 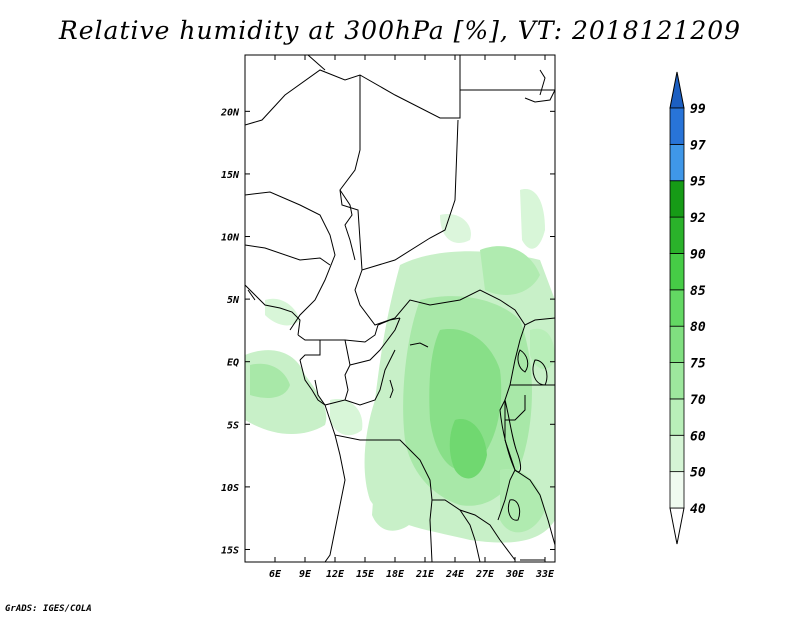 What do you see at coordinates (233, 300) in the screenshot?
I see `lat-tick-label: 5N` at bounding box center [233, 300].